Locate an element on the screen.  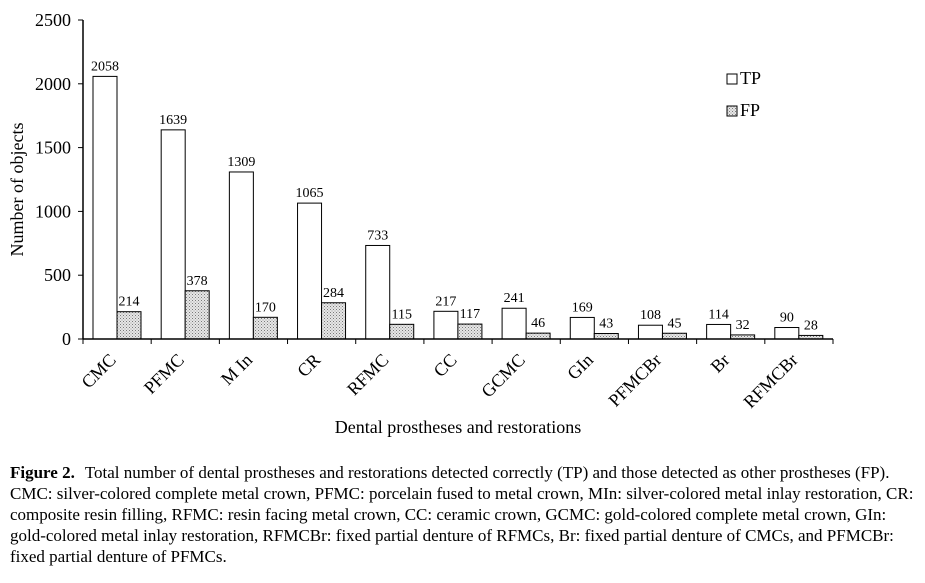
y-axis-ticks: 0 500 1000 1500 2000 2500 is located at coordinates (59, 179).